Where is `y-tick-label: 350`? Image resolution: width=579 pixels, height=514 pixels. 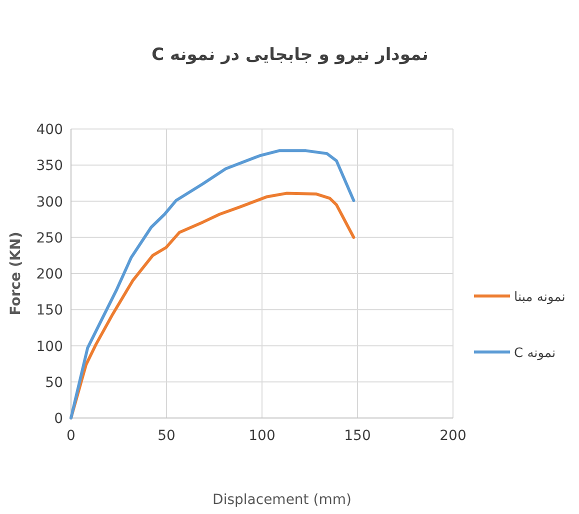 y-tick-label: 350 is located at coordinates (49, 166).